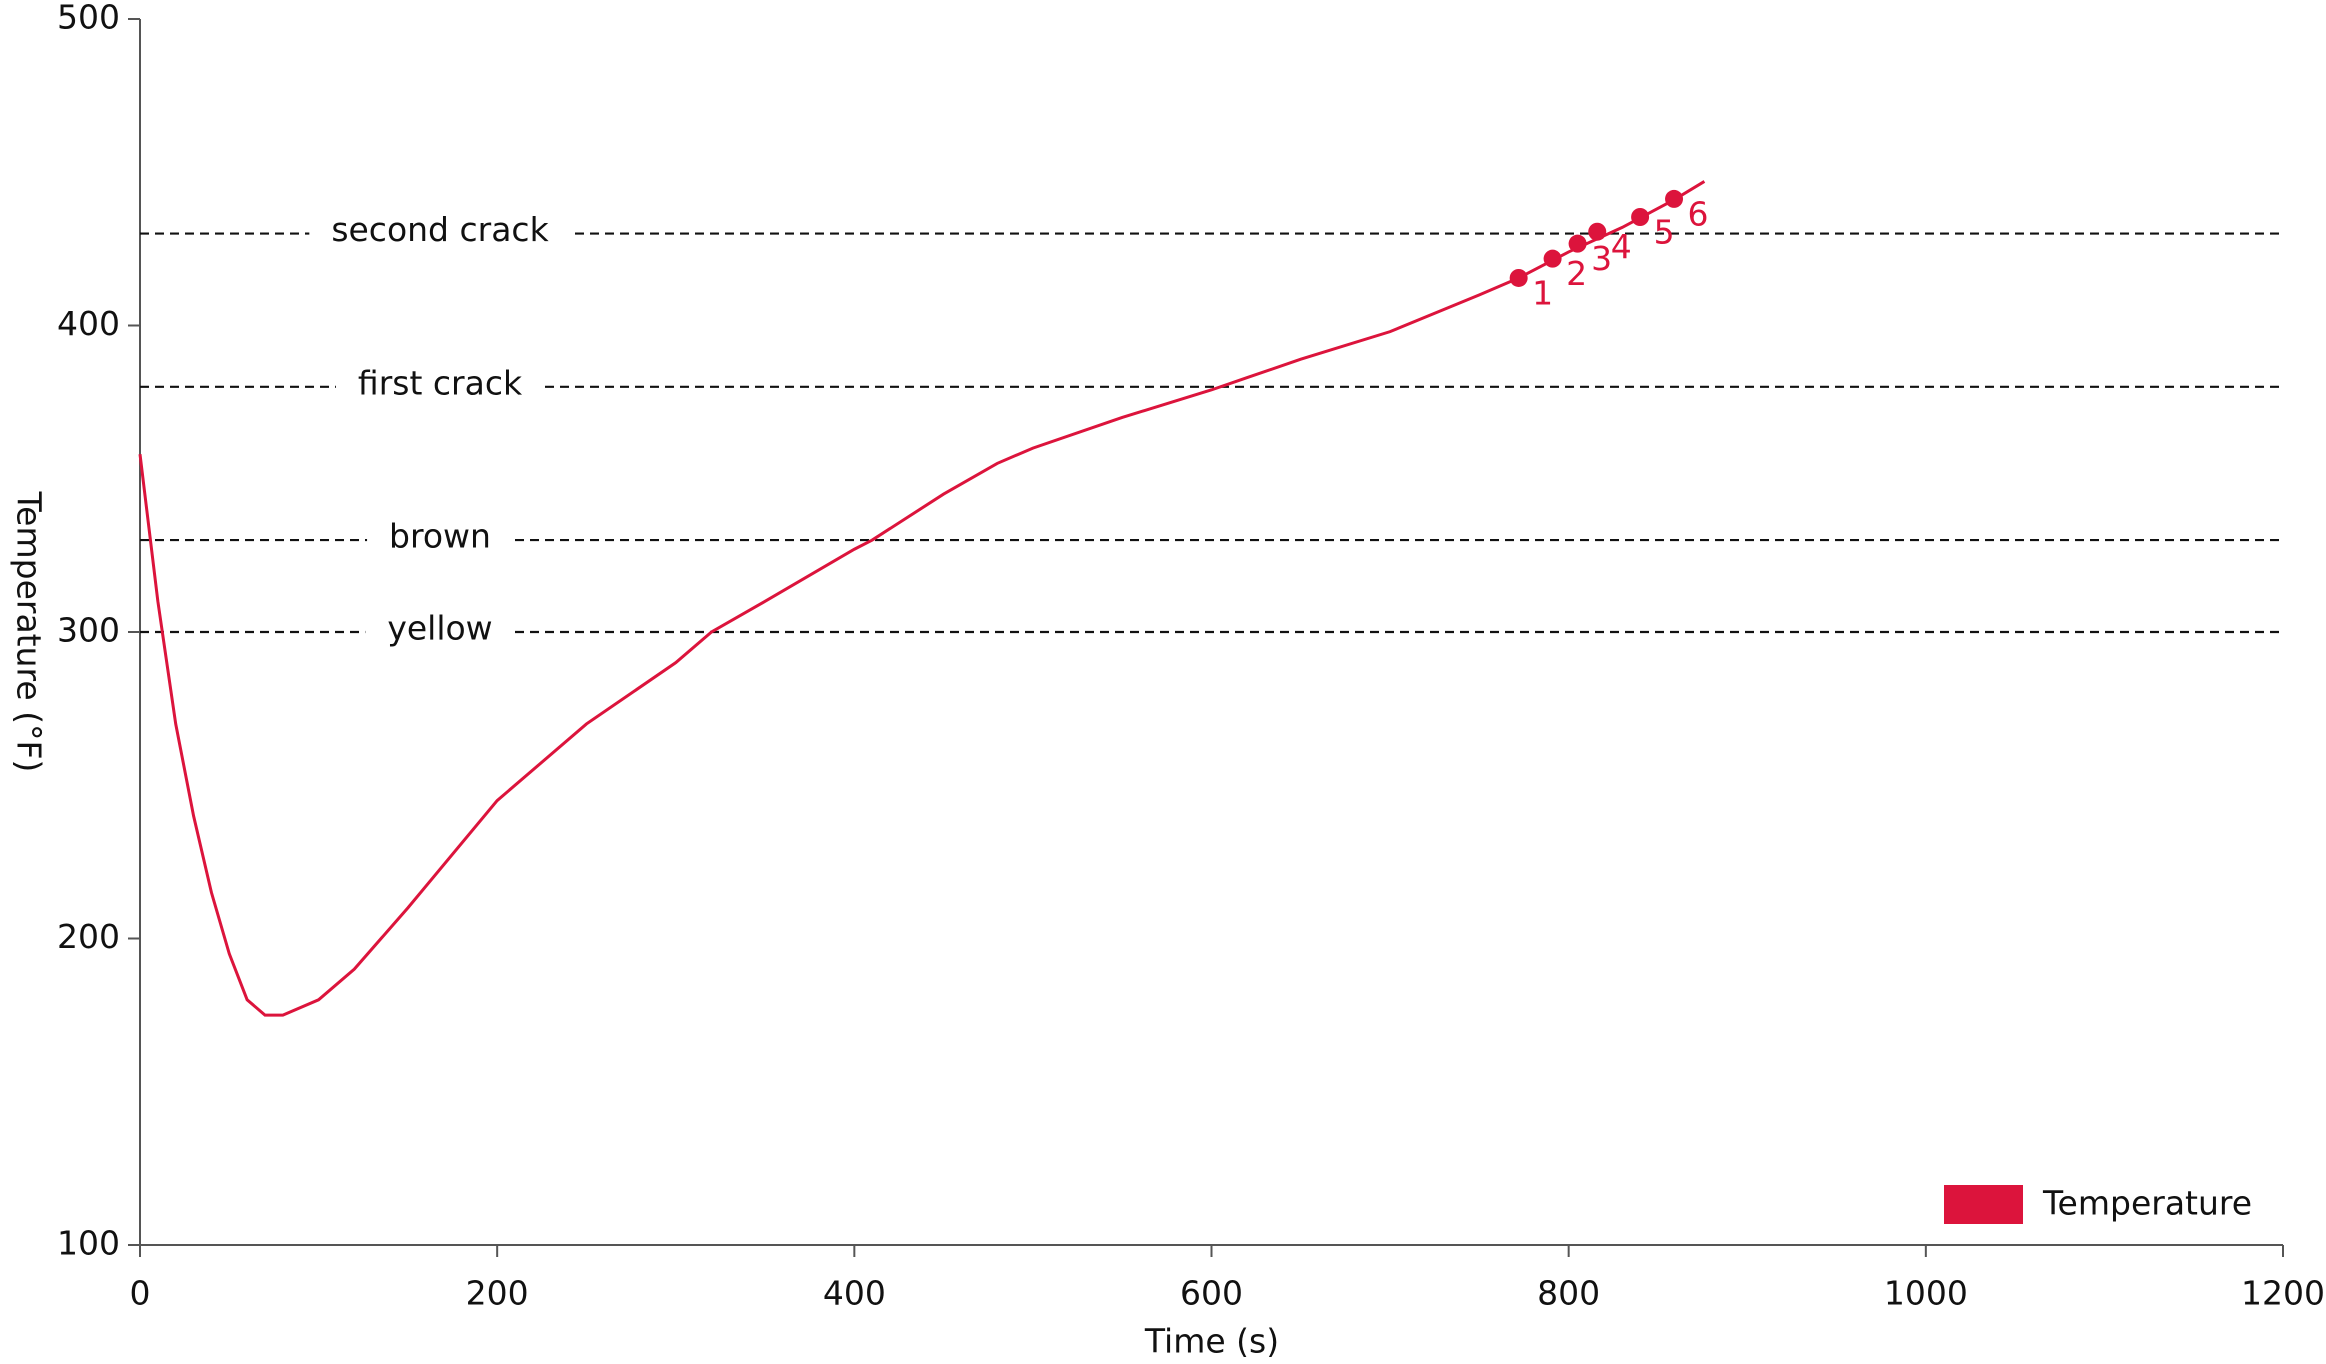 This screenshot has width=2326, height=1364. What do you see at coordinates (1576, 273) in the screenshot?
I see `event-label: 2` at bounding box center [1576, 273].